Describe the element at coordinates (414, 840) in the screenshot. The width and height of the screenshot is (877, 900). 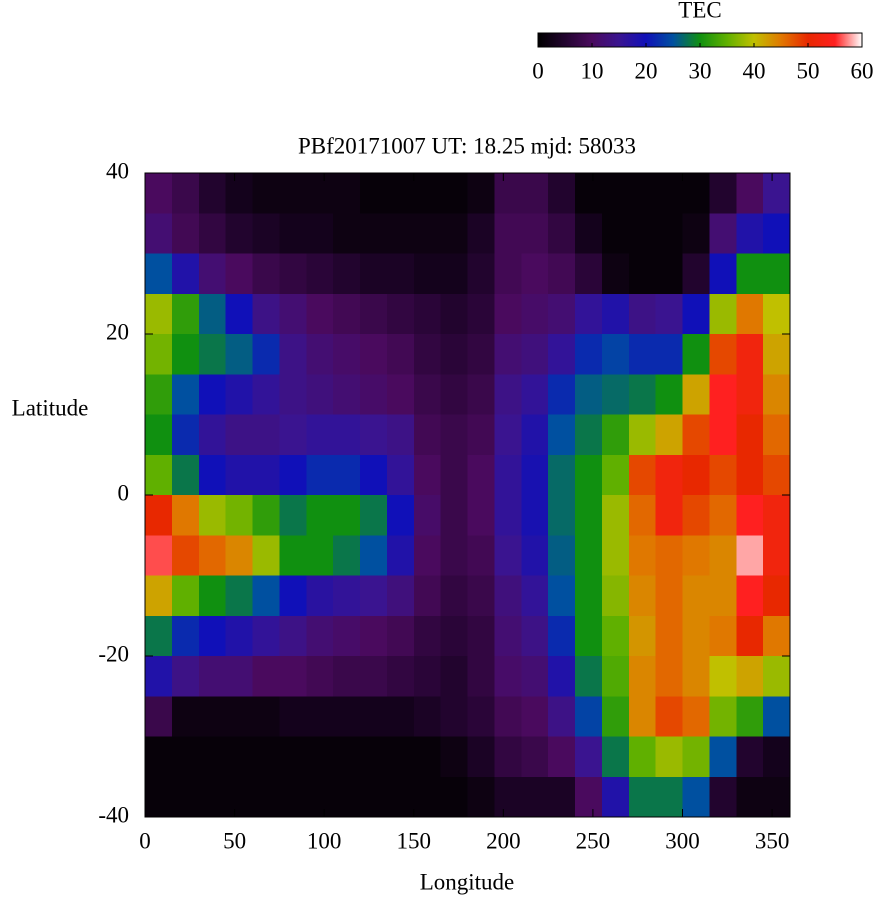
I see `x-tick-label: 150` at that location.